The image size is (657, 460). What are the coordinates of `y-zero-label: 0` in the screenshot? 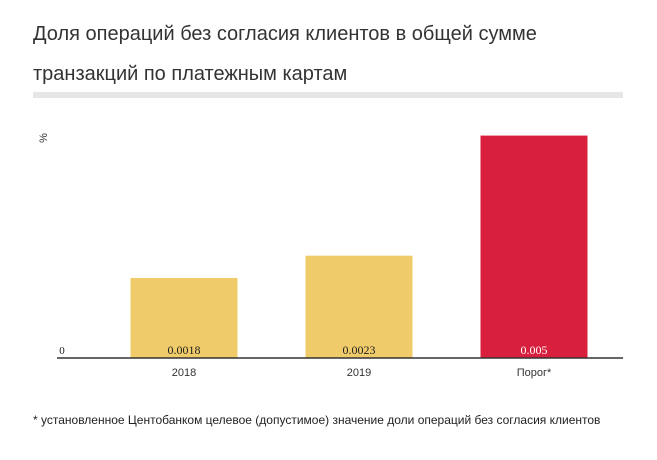 It's located at (62, 351).